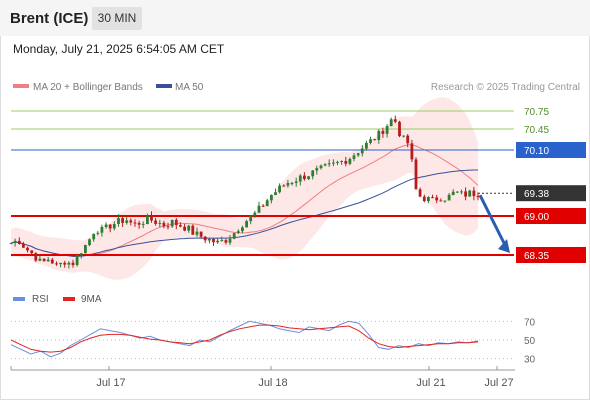 The image size is (590, 400). What do you see at coordinates (40, 299) in the screenshot?
I see `rsi-legend-label: RSI` at bounding box center [40, 299].